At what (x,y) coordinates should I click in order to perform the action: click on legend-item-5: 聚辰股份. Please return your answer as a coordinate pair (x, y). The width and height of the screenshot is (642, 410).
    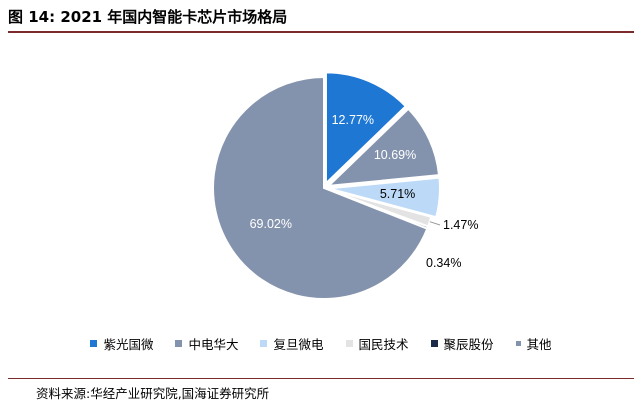
    Looking at the image, I should click on (462, 343).